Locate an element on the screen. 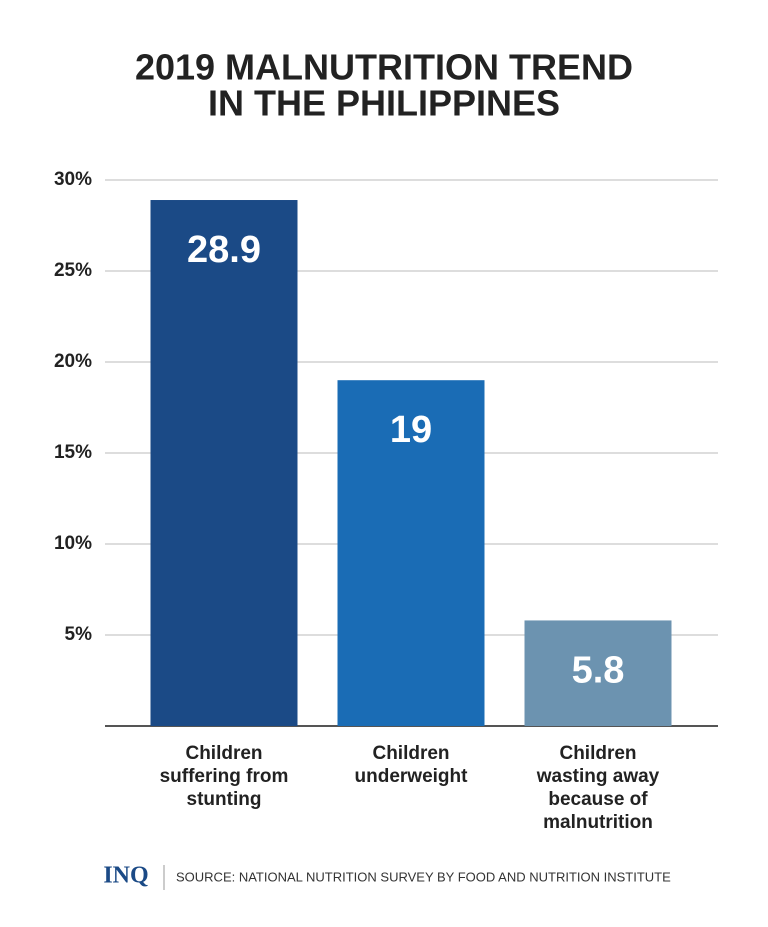 Image resolution: width=768 pixels, height=927 pixels. x-tick-label: Children underweight is located at coordinates (412, 765).